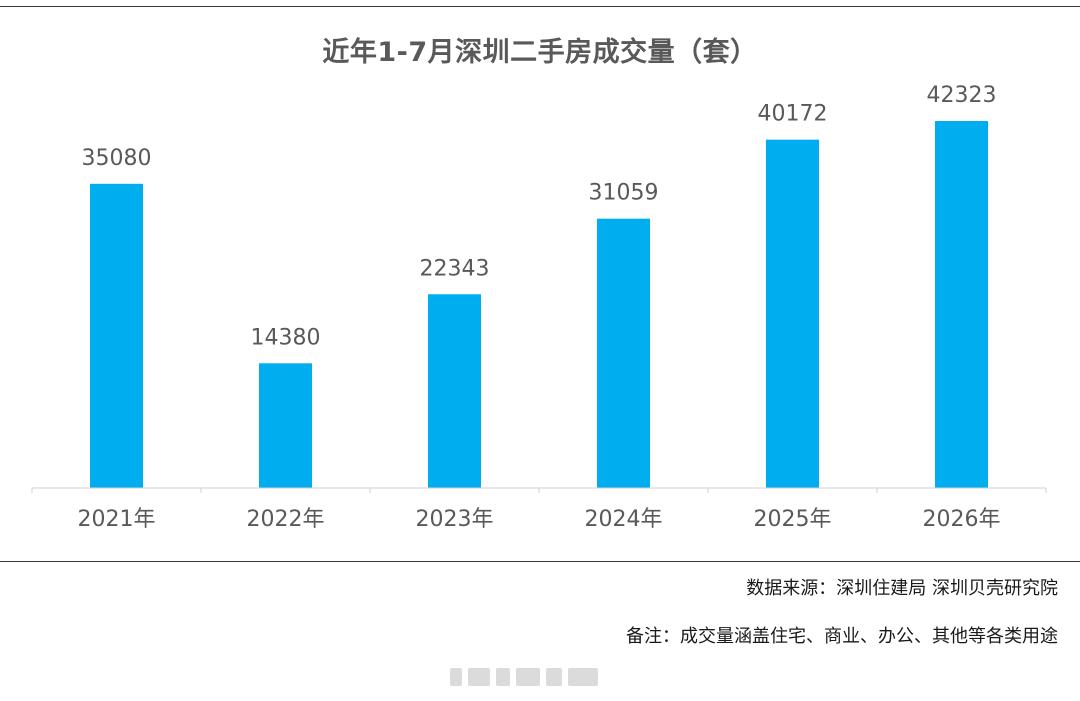  I want to click on bar-2025年, so click(792, 313).